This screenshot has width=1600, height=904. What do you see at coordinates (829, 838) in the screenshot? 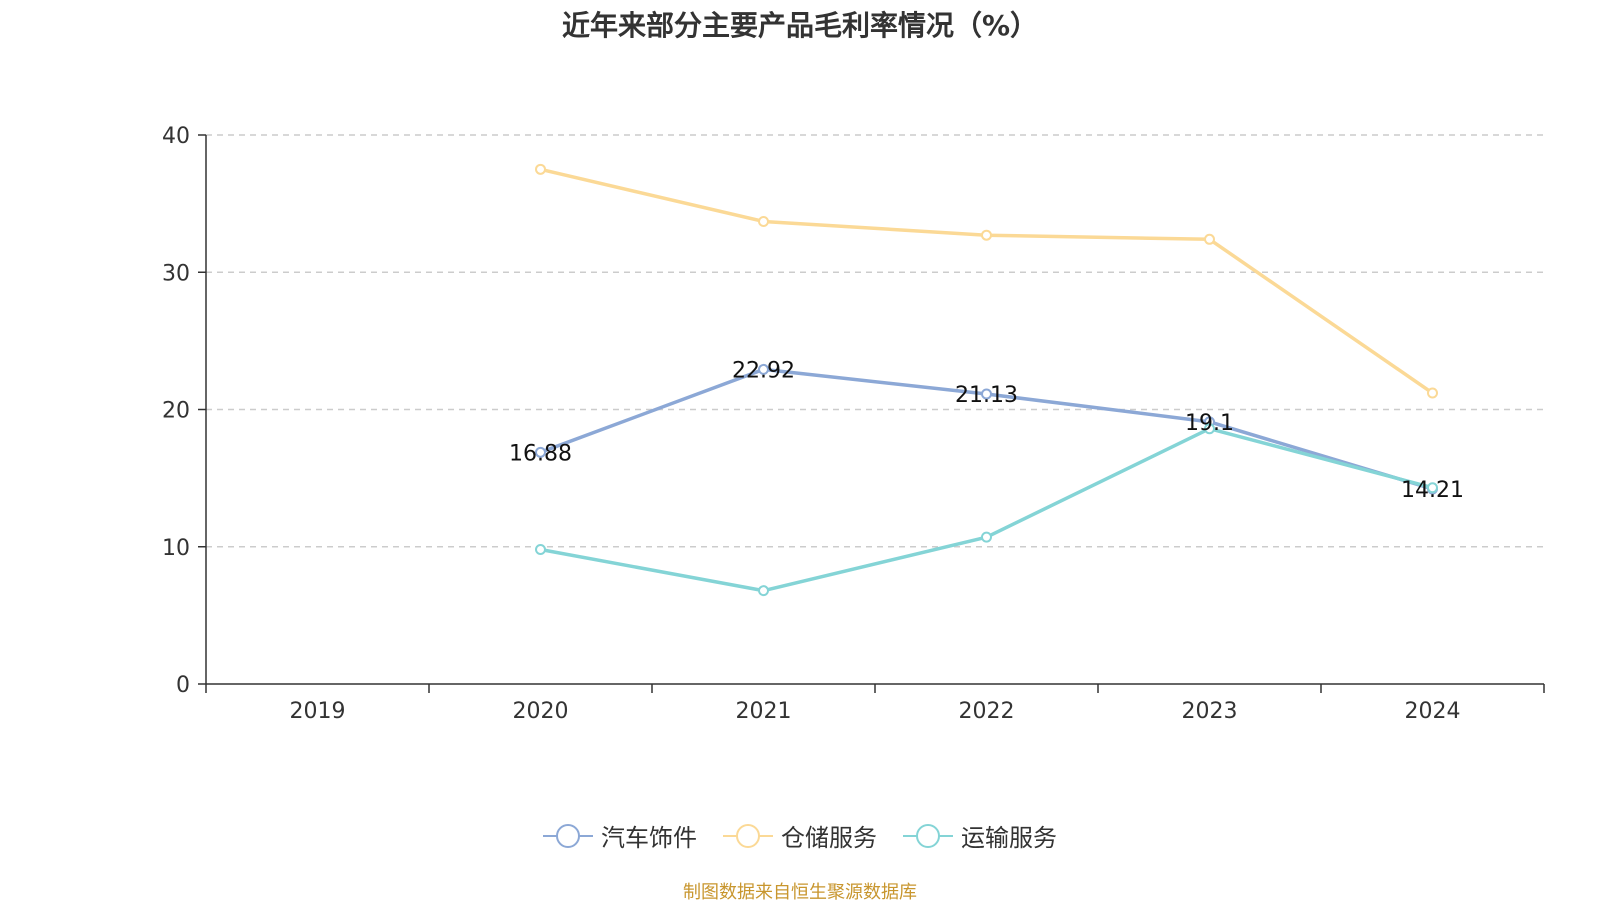
I see `legend-label-series-1: 仓储服务` at bounding box center [829, 838].